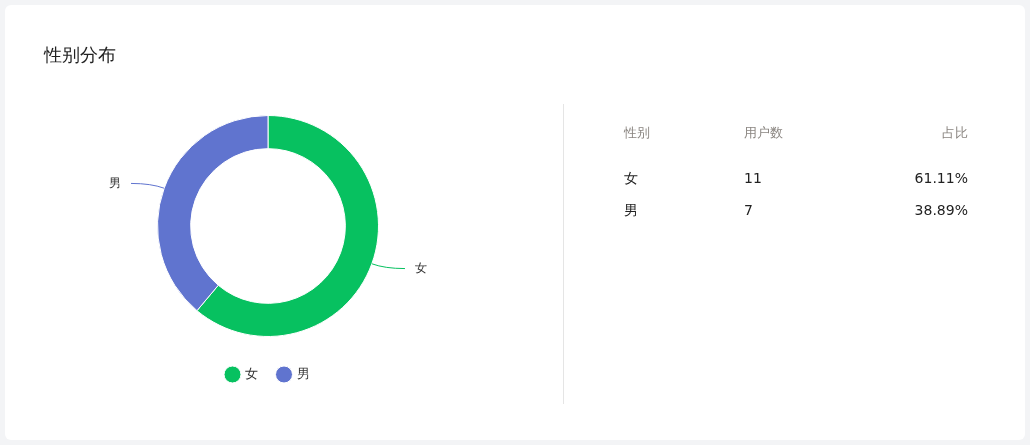  Describe the element at coordinates (631, 178) in the screenshot. I see `text: 女` at that location.